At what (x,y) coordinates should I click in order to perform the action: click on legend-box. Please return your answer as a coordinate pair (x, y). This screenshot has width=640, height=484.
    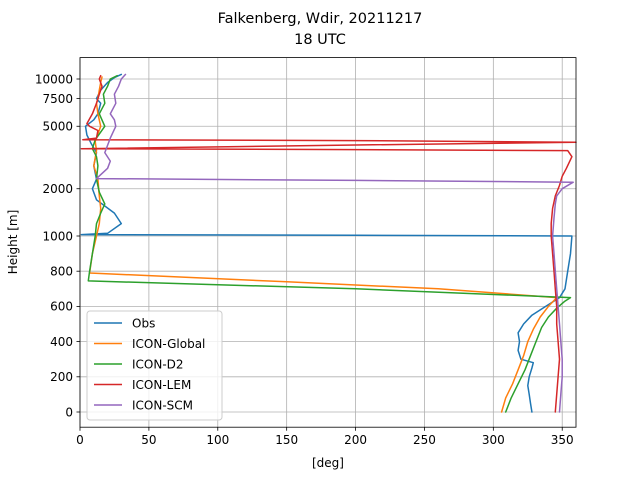
    Looking at the image, I should click on (154, 365).